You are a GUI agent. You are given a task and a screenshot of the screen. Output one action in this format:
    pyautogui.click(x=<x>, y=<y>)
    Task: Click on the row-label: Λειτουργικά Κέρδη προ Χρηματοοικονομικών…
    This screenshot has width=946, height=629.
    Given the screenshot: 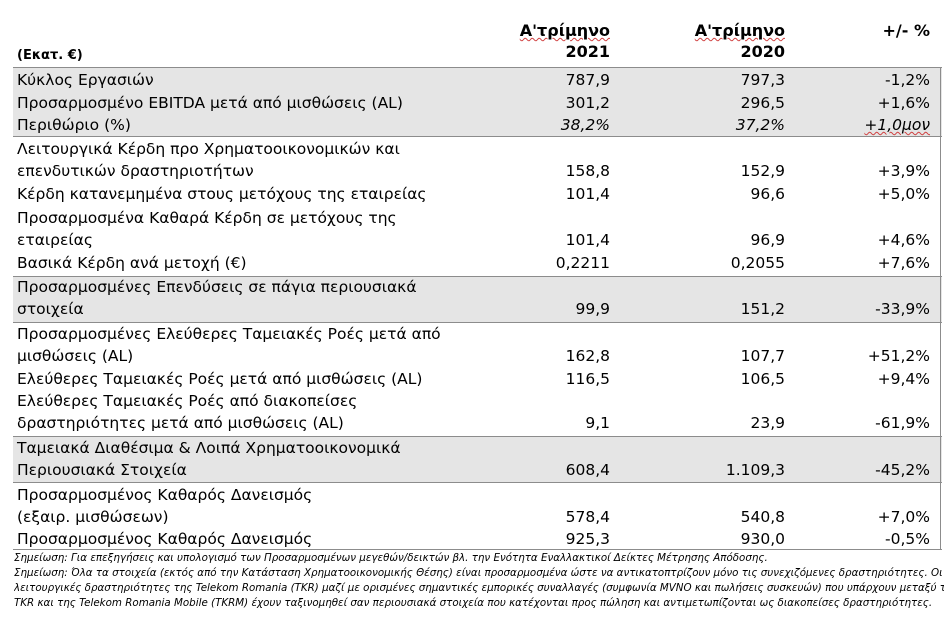 What is the action you would take?
    pyautogui.click(x=208, y=149)
    